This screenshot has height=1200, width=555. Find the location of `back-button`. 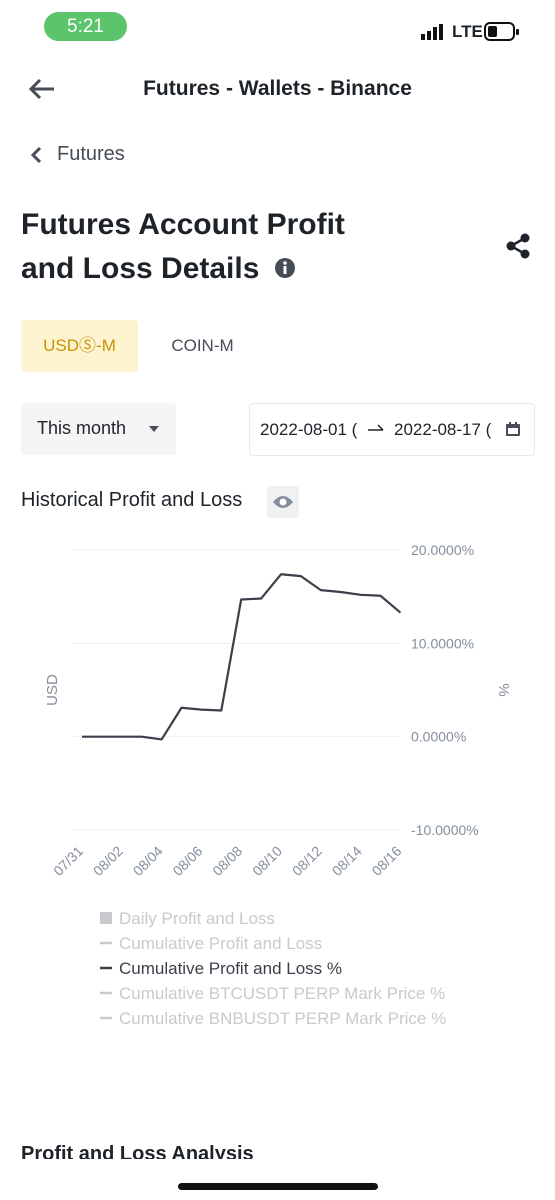

back-button is located at coordinates (42, 89).